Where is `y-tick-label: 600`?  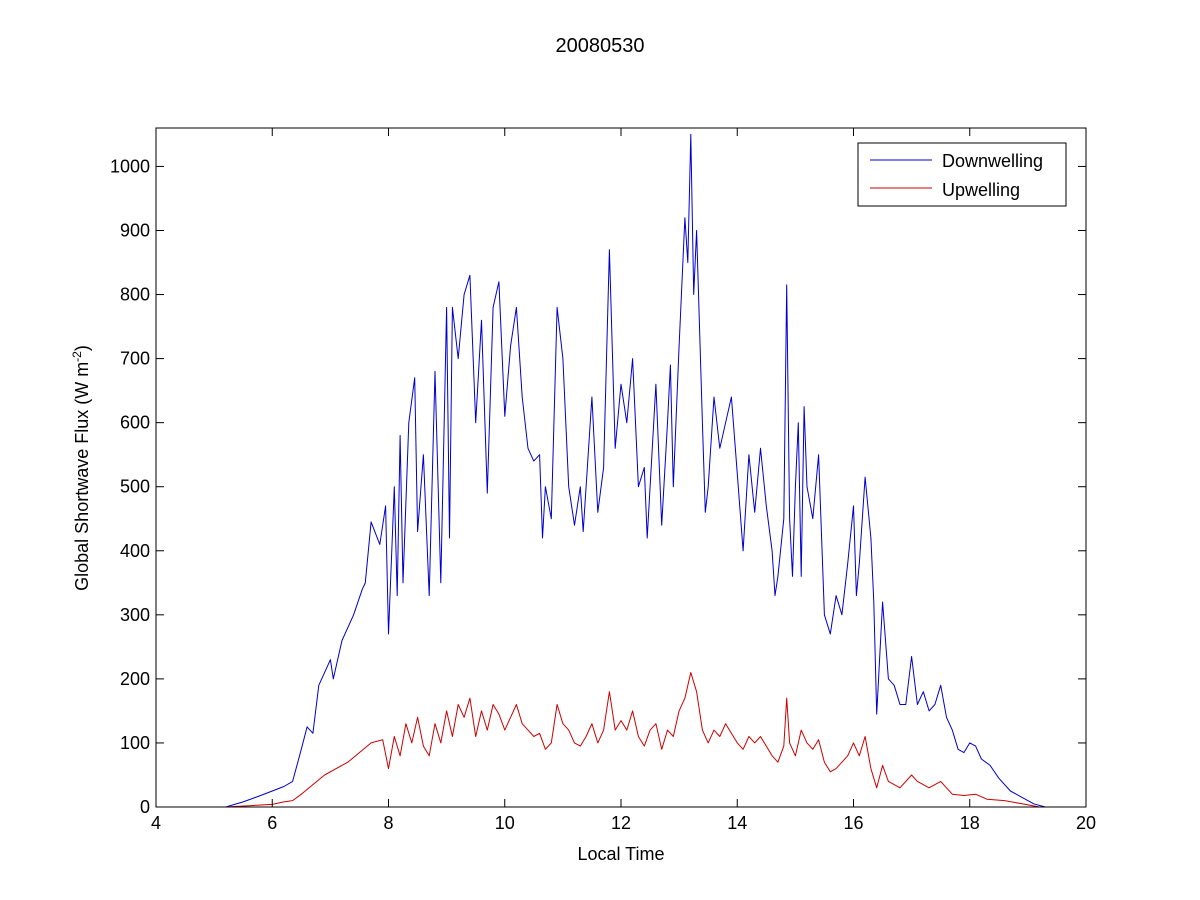 y-tick-label: 600 is located at coordinates (135, 423).